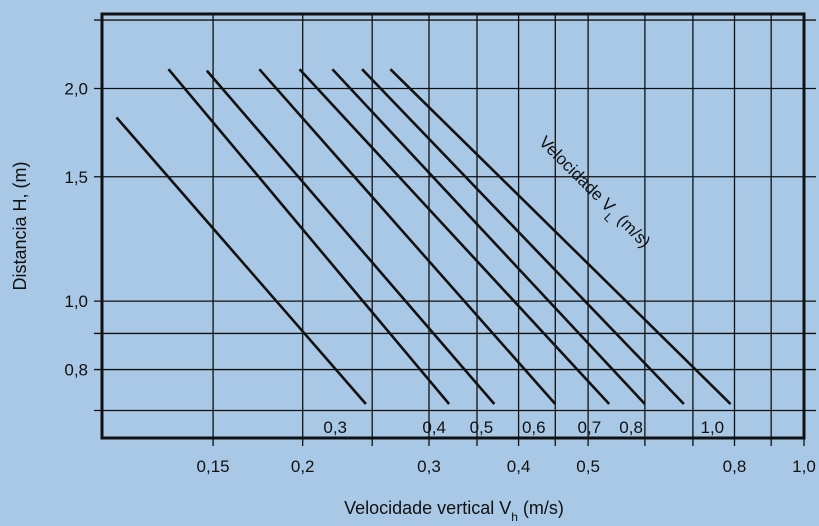 This screenshot has height=526, width=819. I want to click on x-tick-label: 0,4, so click(519, 466).